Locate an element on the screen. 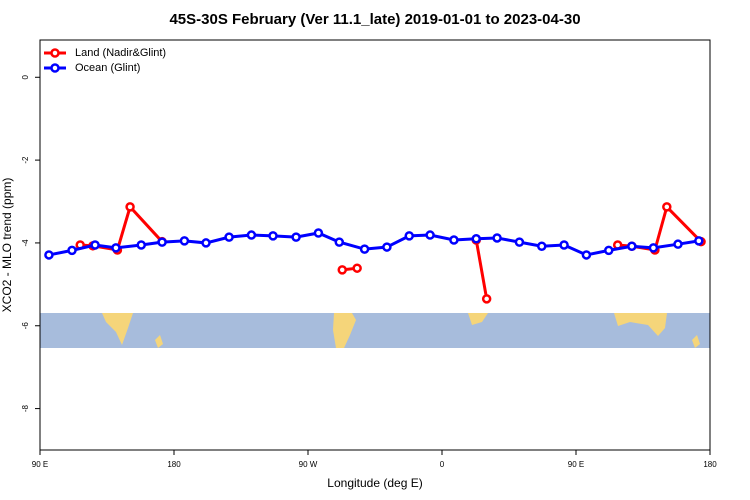 Image resolution: width=750 pixels, height=500 pixels. legend-label: Ocean (Glint) is located at coordinates (107, 68).